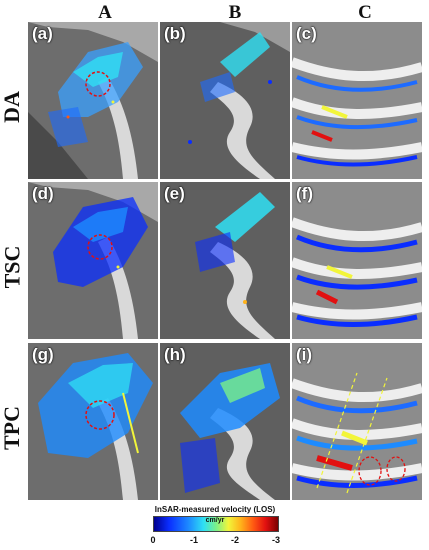 This screenshot has width=429, height=550. What do you see at coordinates (304, 354) in the screenshot?
I see `panel-label-i: (i)` at bounding box center [304, 354].